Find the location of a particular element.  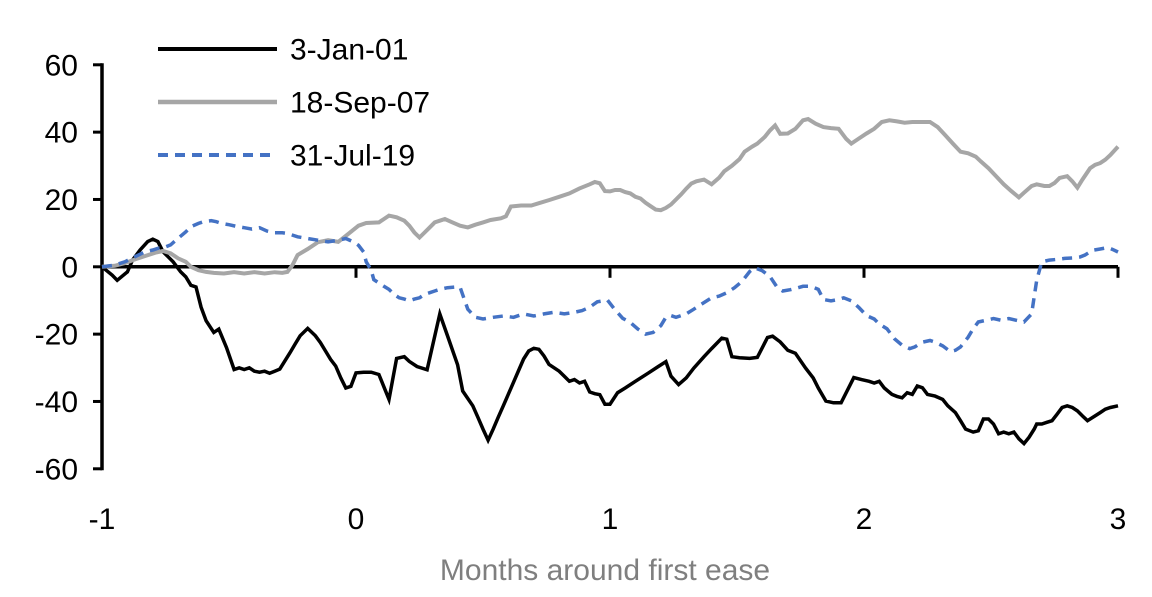

y-tick-label: 20 is located at coordinates (61, 200).